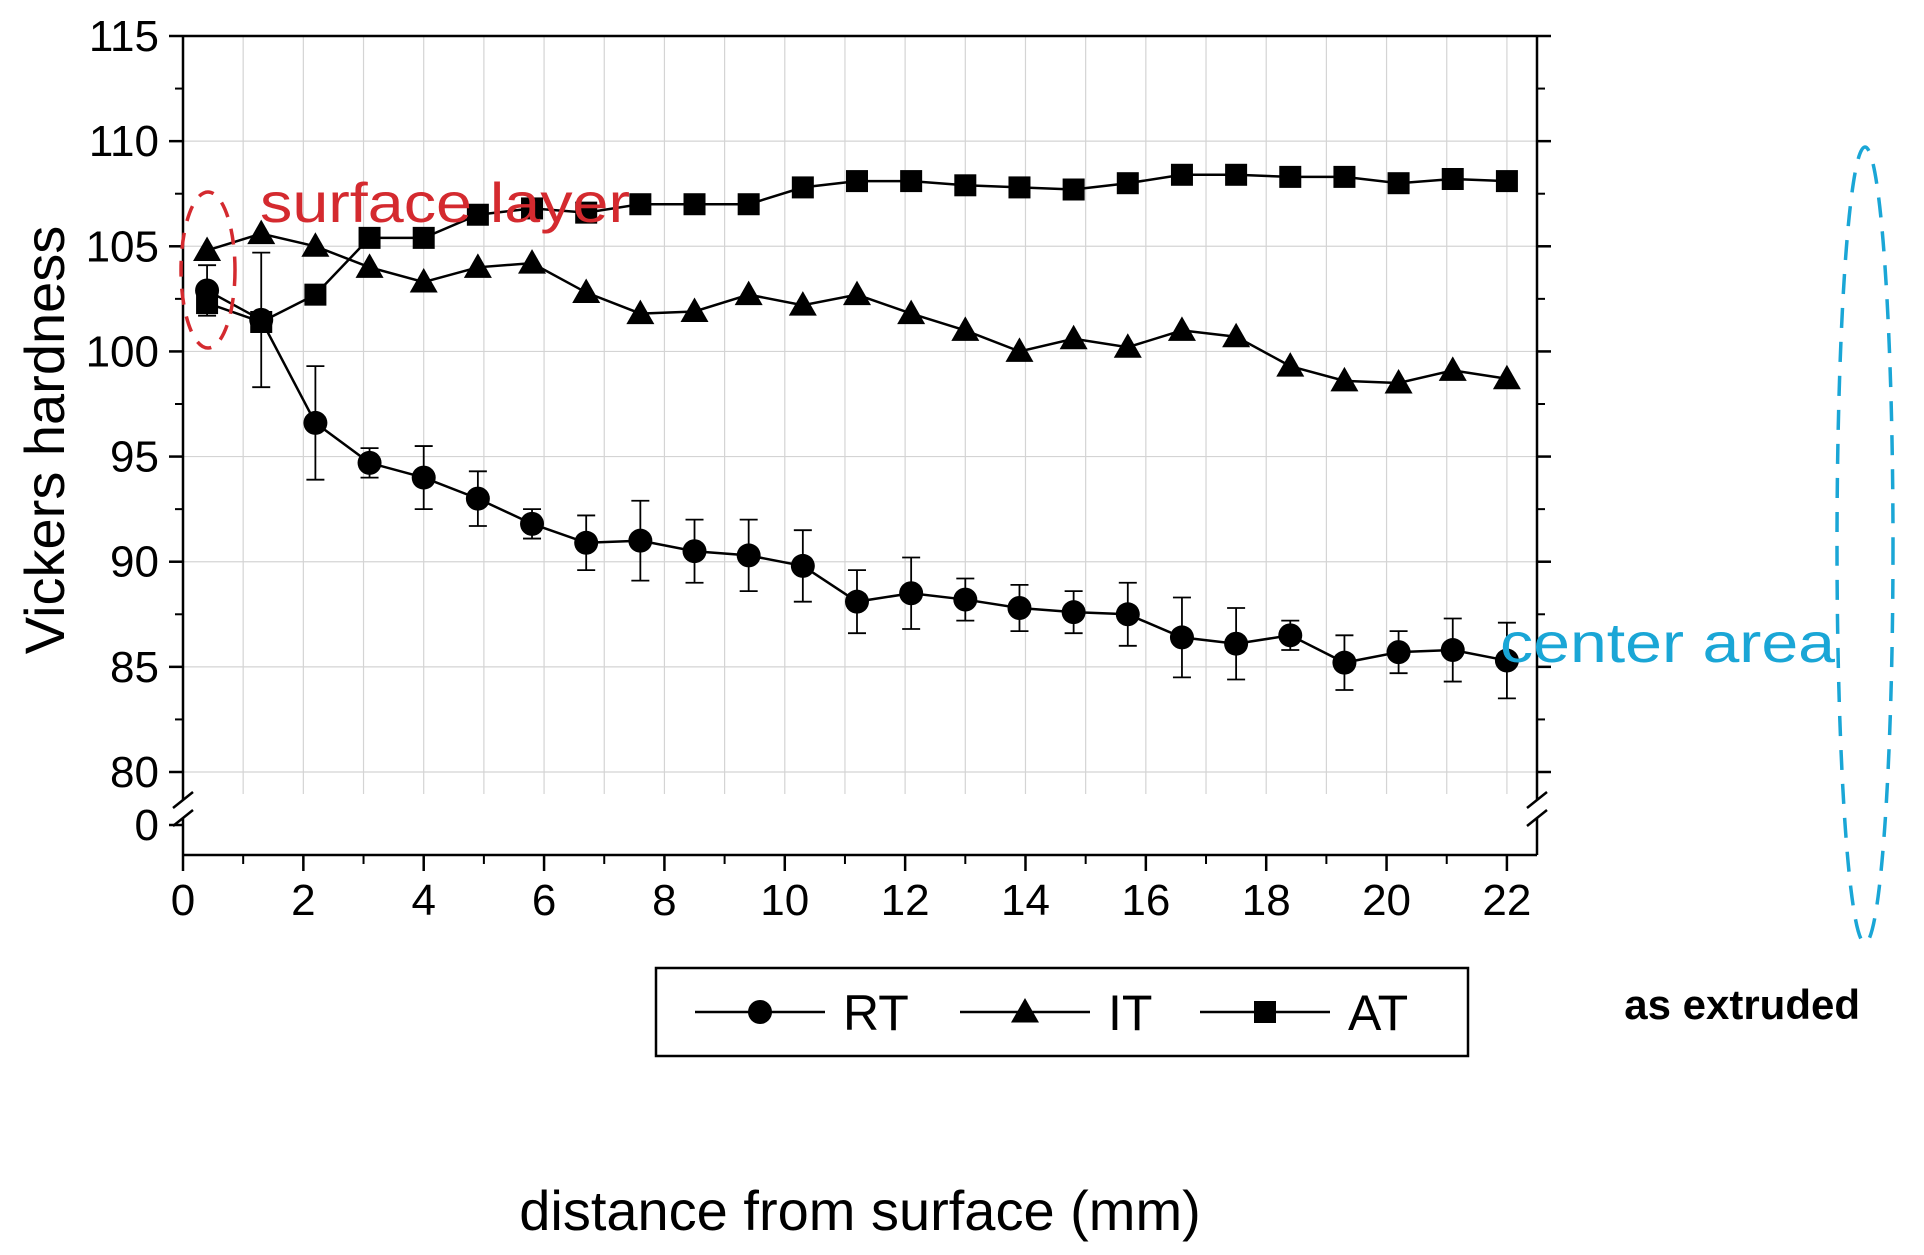 This screenshot has height=1255, width=1924. I want to click on x-tick-label: 8, so click(664, 900).